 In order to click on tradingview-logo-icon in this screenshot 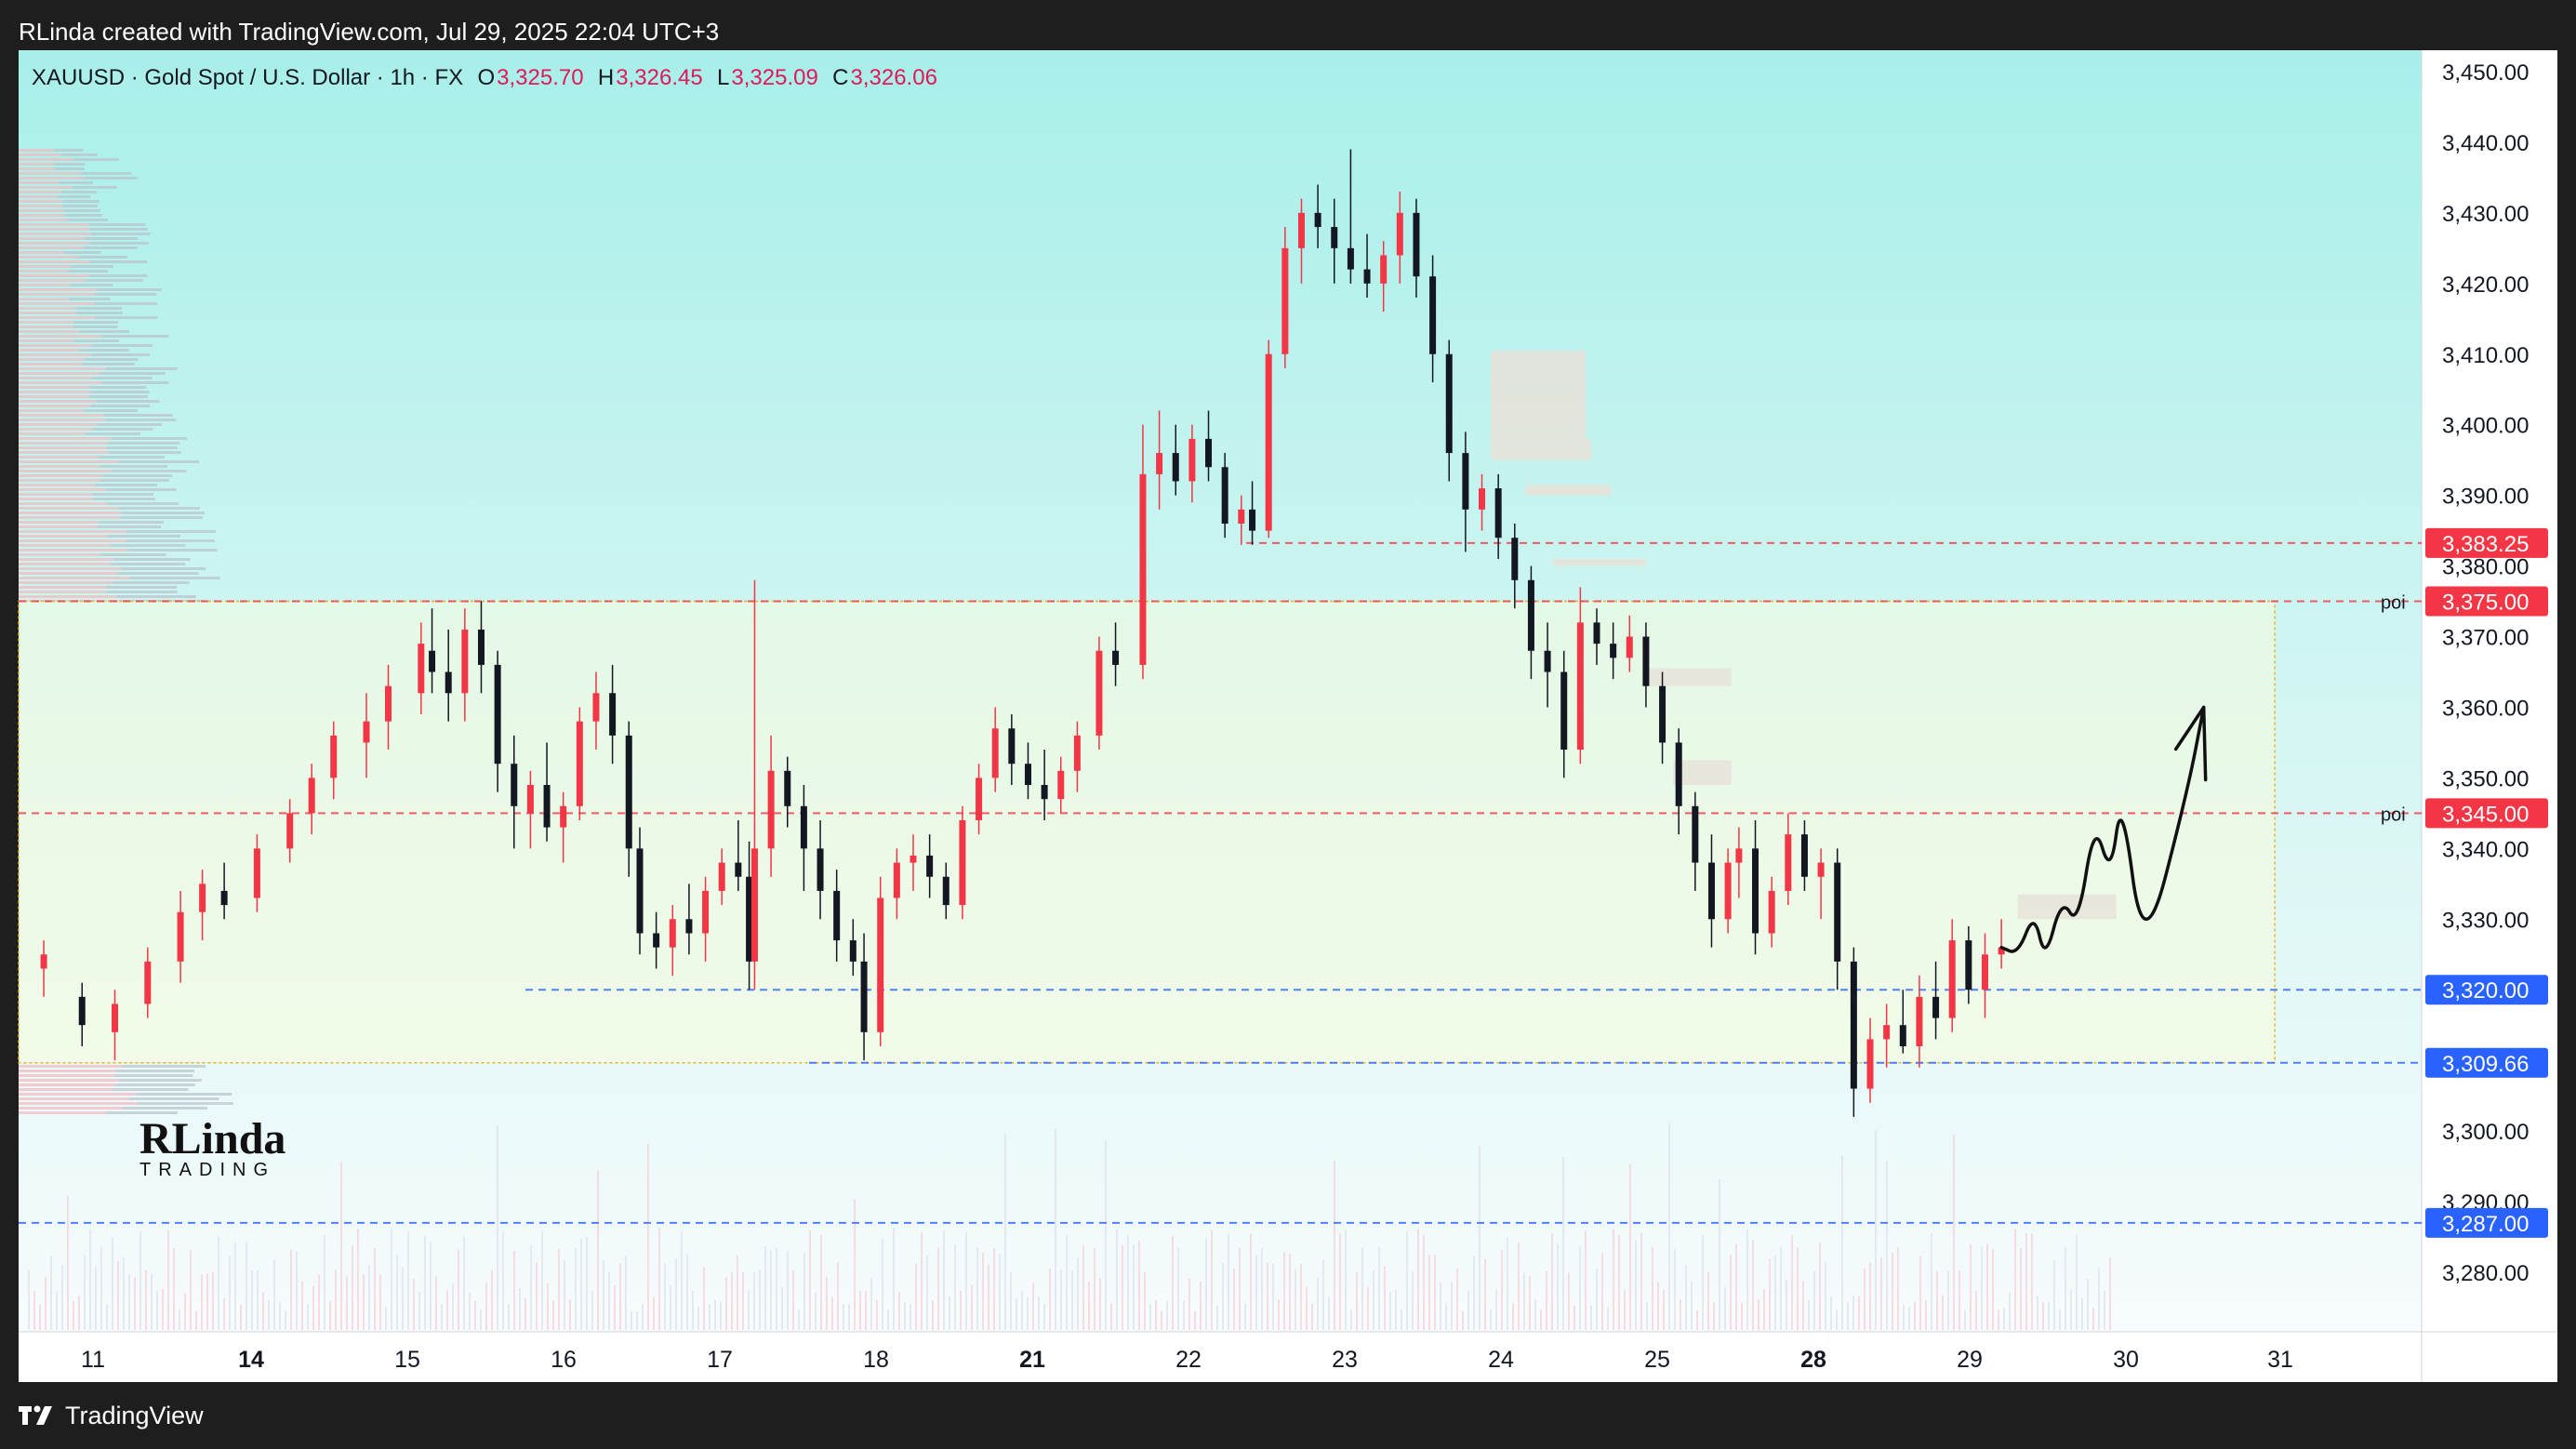, I will do `click(37, 1415)`.